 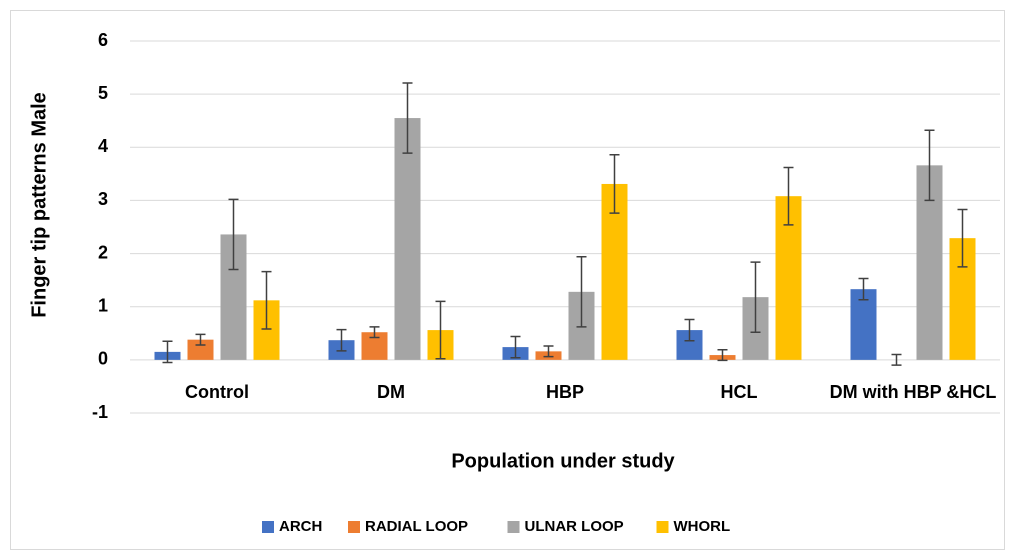 I want to click on y-tick-label: 0, so click(x=103, y=359).